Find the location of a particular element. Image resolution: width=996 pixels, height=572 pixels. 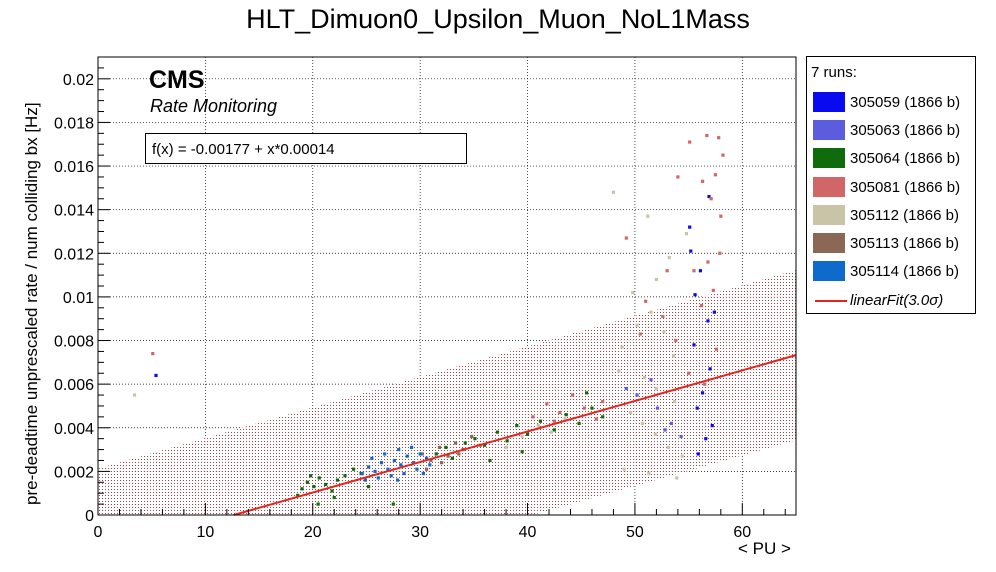

y-tick-label: 0.002 is located at coordinates (74, 472).